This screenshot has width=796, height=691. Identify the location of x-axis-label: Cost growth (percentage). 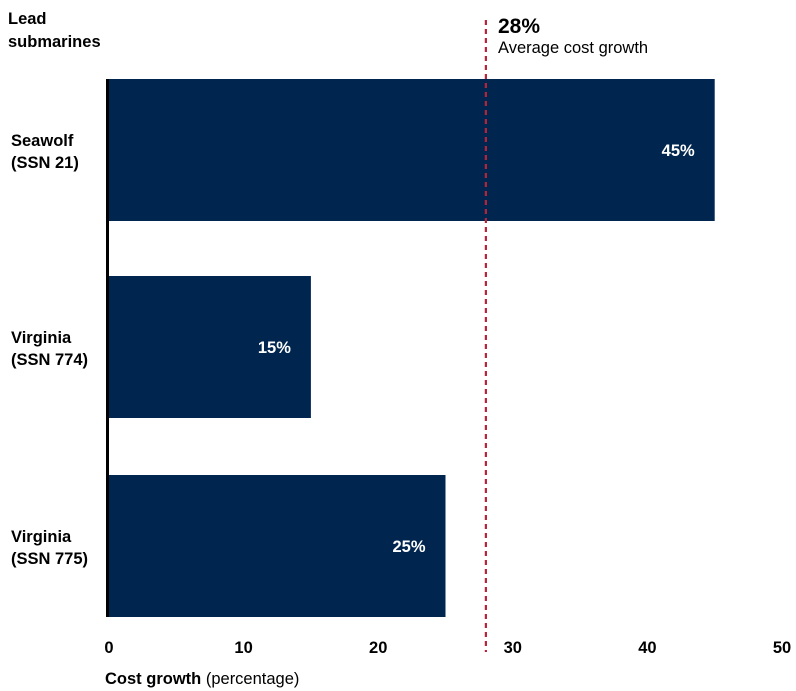
(202, 679).